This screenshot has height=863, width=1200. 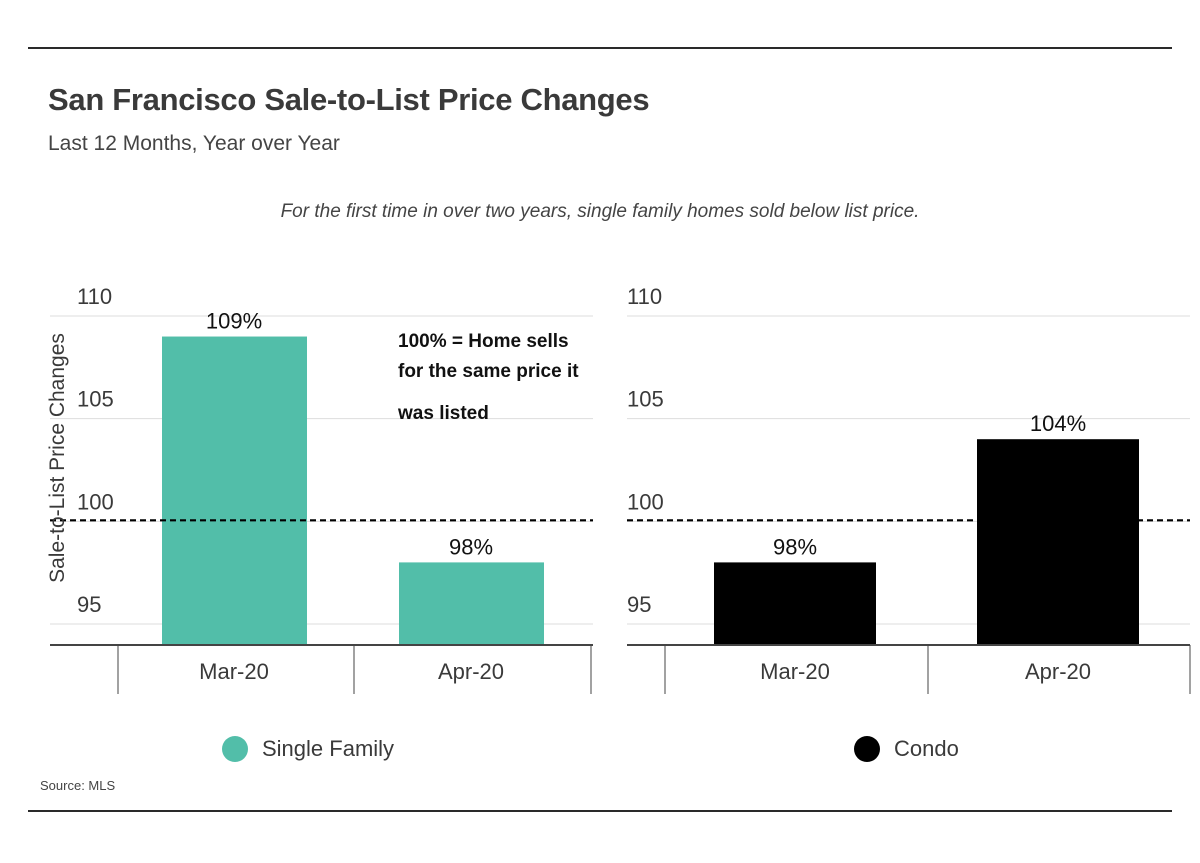 I want to click on legend-label-condo: Condo, so click(x=926, y=748).